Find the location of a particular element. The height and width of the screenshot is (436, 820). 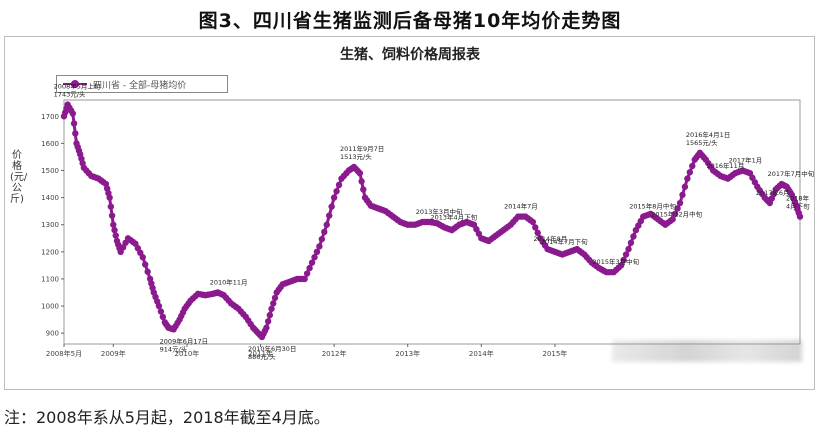

annotation-label: 2014年8月 is located at coordinates (551, 238).